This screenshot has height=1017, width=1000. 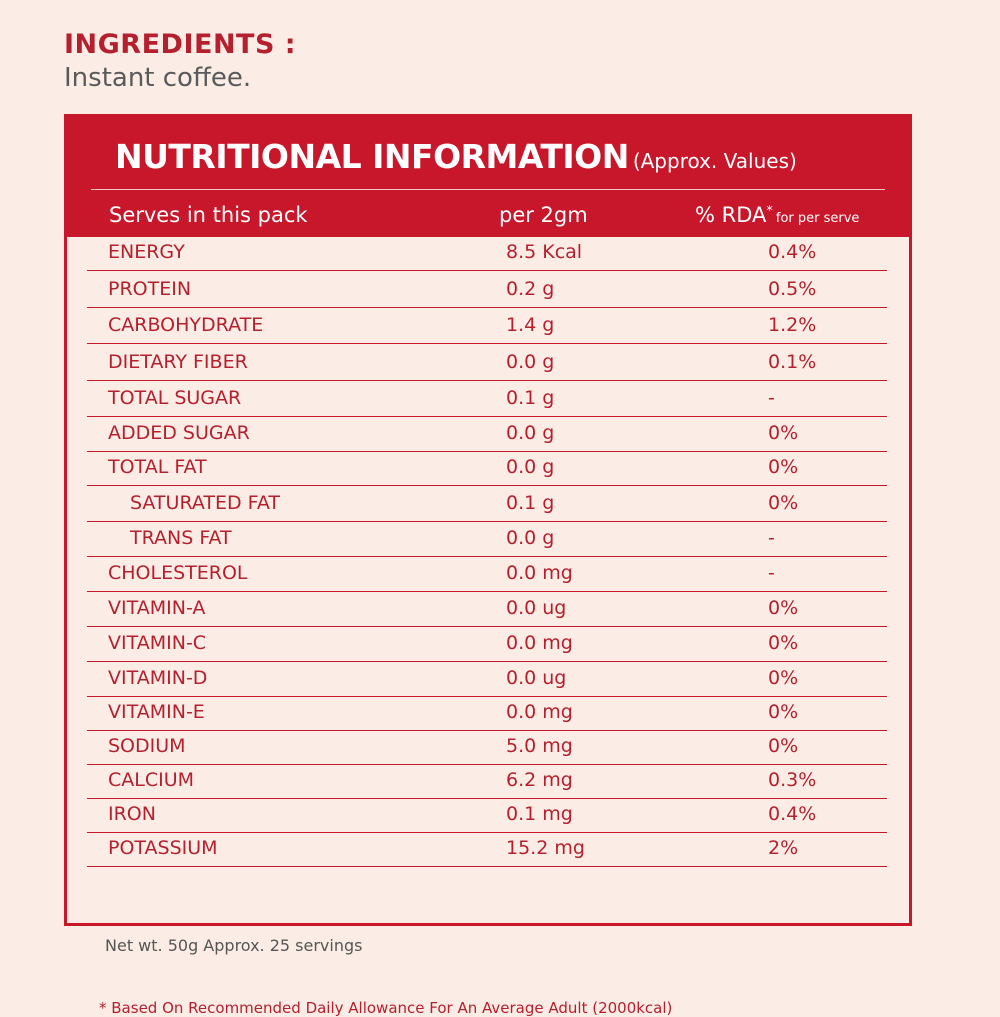 What do you see at coordinates (487, 850) in the screenshot?
I see `nutrition-row: POTASSIUM 15.2 mg 2%` at bounding box center [487, 850].